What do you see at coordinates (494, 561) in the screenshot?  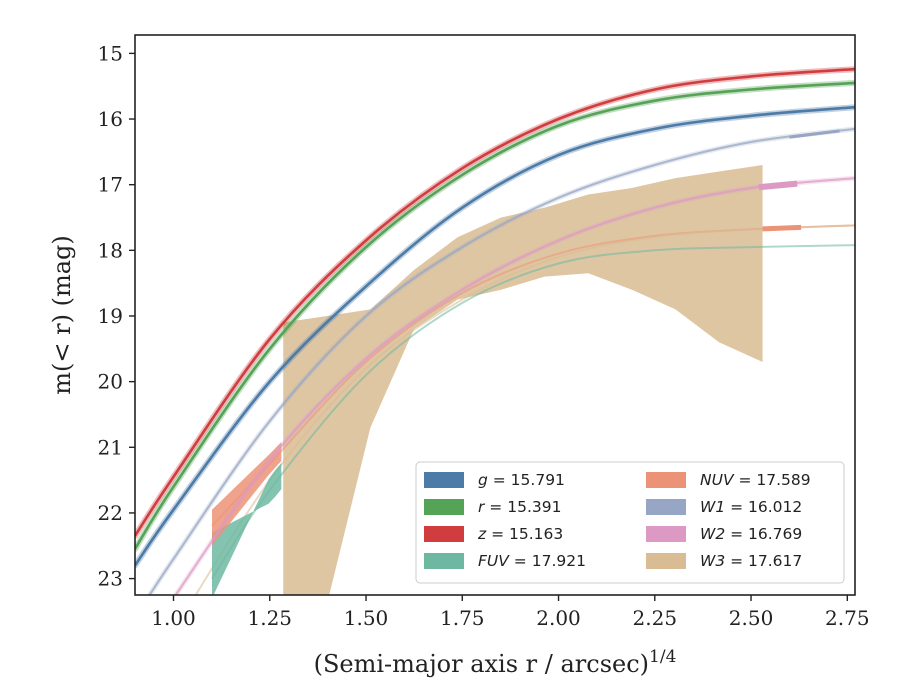 I see `legend-band-name: FUV` at bounding box center [494, 561].